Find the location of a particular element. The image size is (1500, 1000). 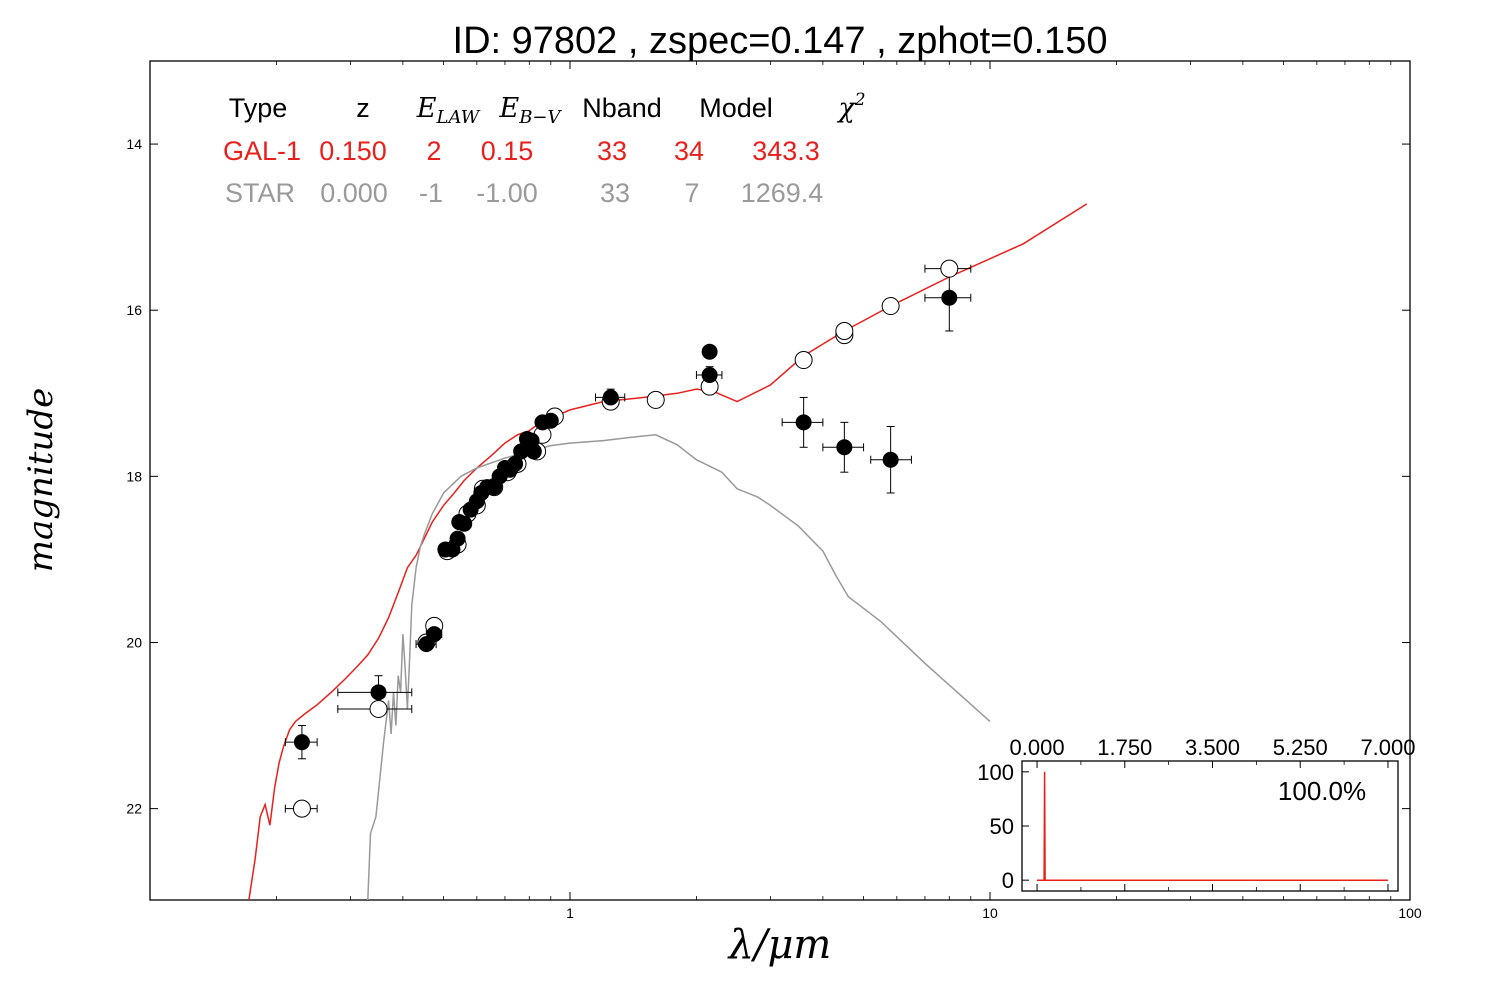

inset-y-tick-label: 50 is located at coordinates (1002, 826).